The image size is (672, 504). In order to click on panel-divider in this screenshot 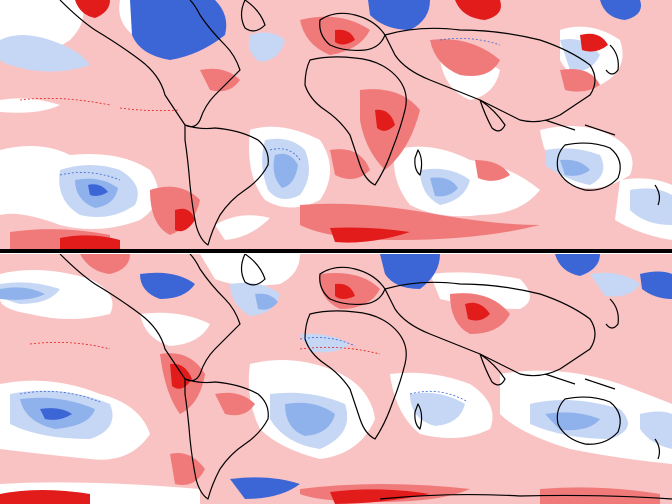, I will do `click(336, 251)`.